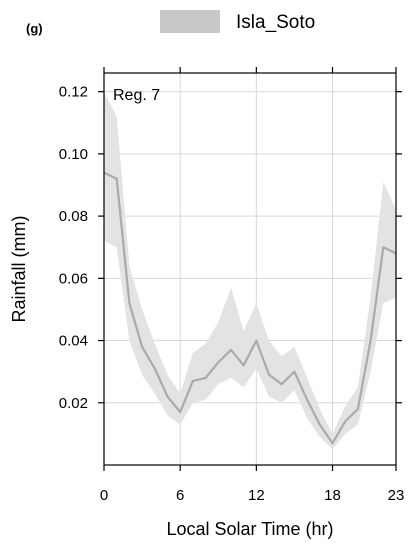 The image size is (414, 550). I want to click on region-label: Reg. 7, so click(136, 95).